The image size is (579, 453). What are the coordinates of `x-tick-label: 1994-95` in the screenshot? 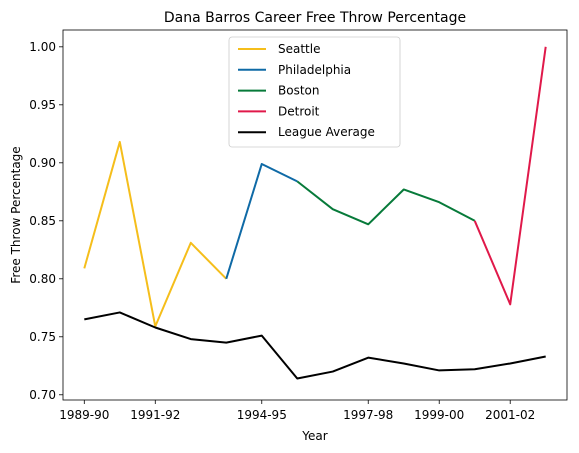 It's located at (262, 415).